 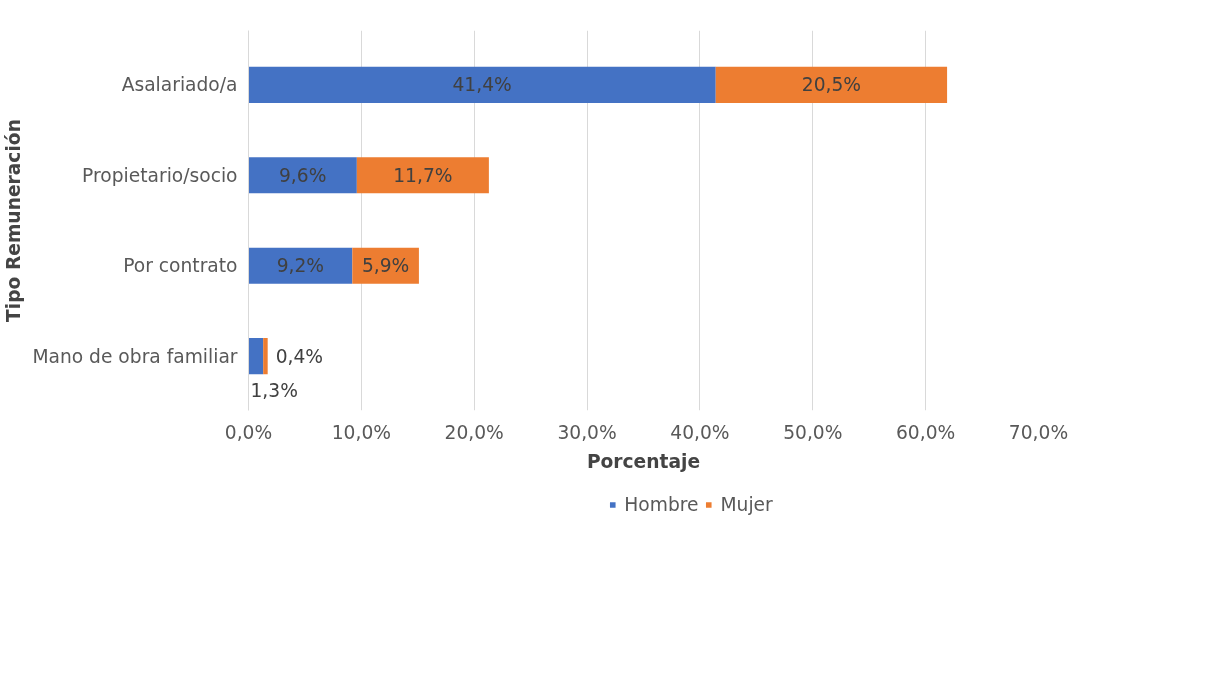 What do you see at coordinates (700, 432) in the screenshot?
I see `x-tick-label: 40,0%` at bounding box center [700, 432].